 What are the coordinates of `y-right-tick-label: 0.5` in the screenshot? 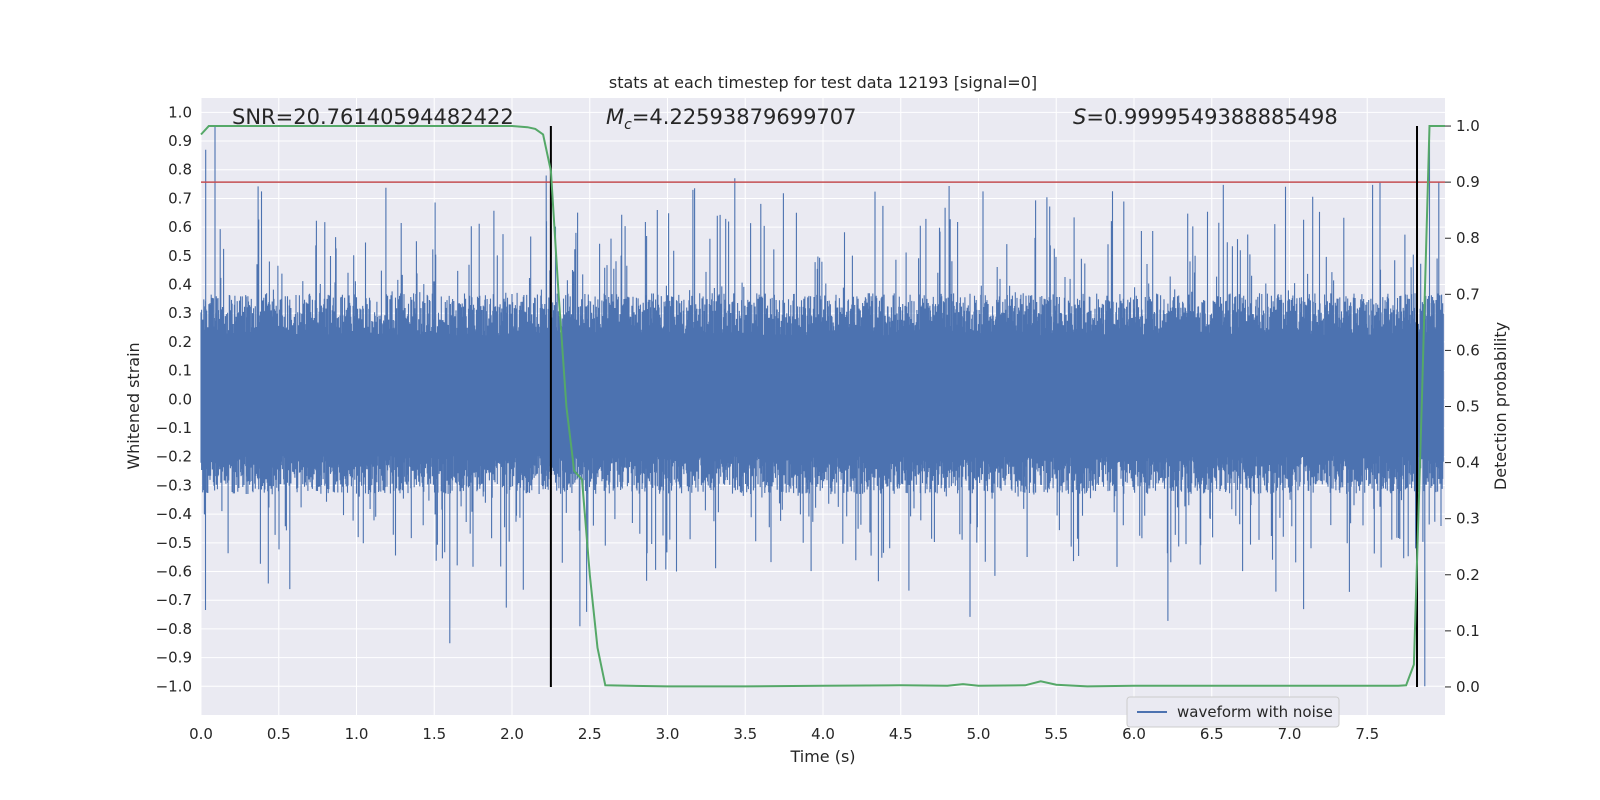 It's located at (1468, 407).